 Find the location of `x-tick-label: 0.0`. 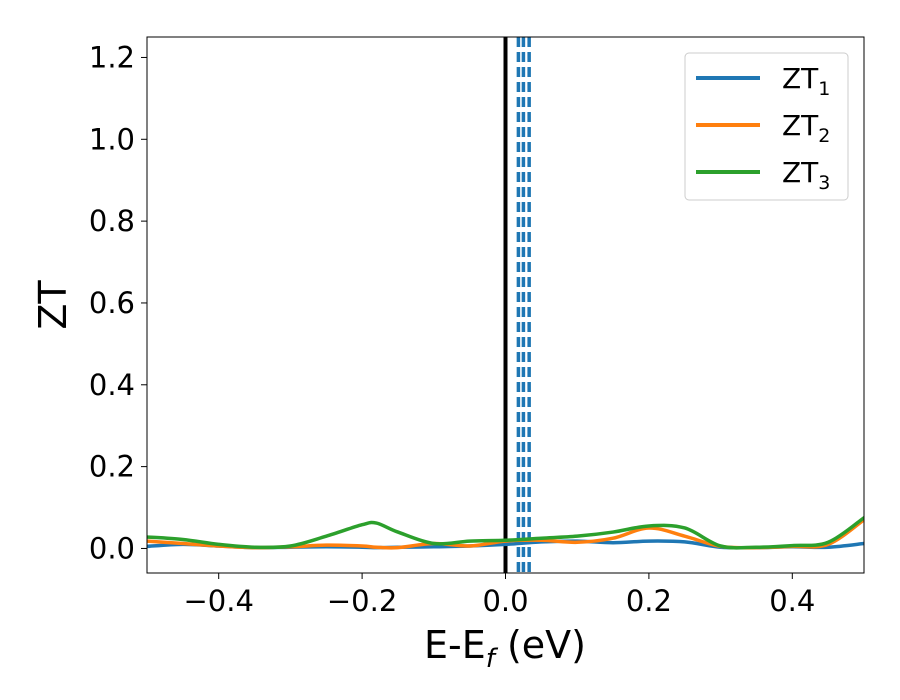

x-tick-label: 0.0 is located at coordinates (505, 601).